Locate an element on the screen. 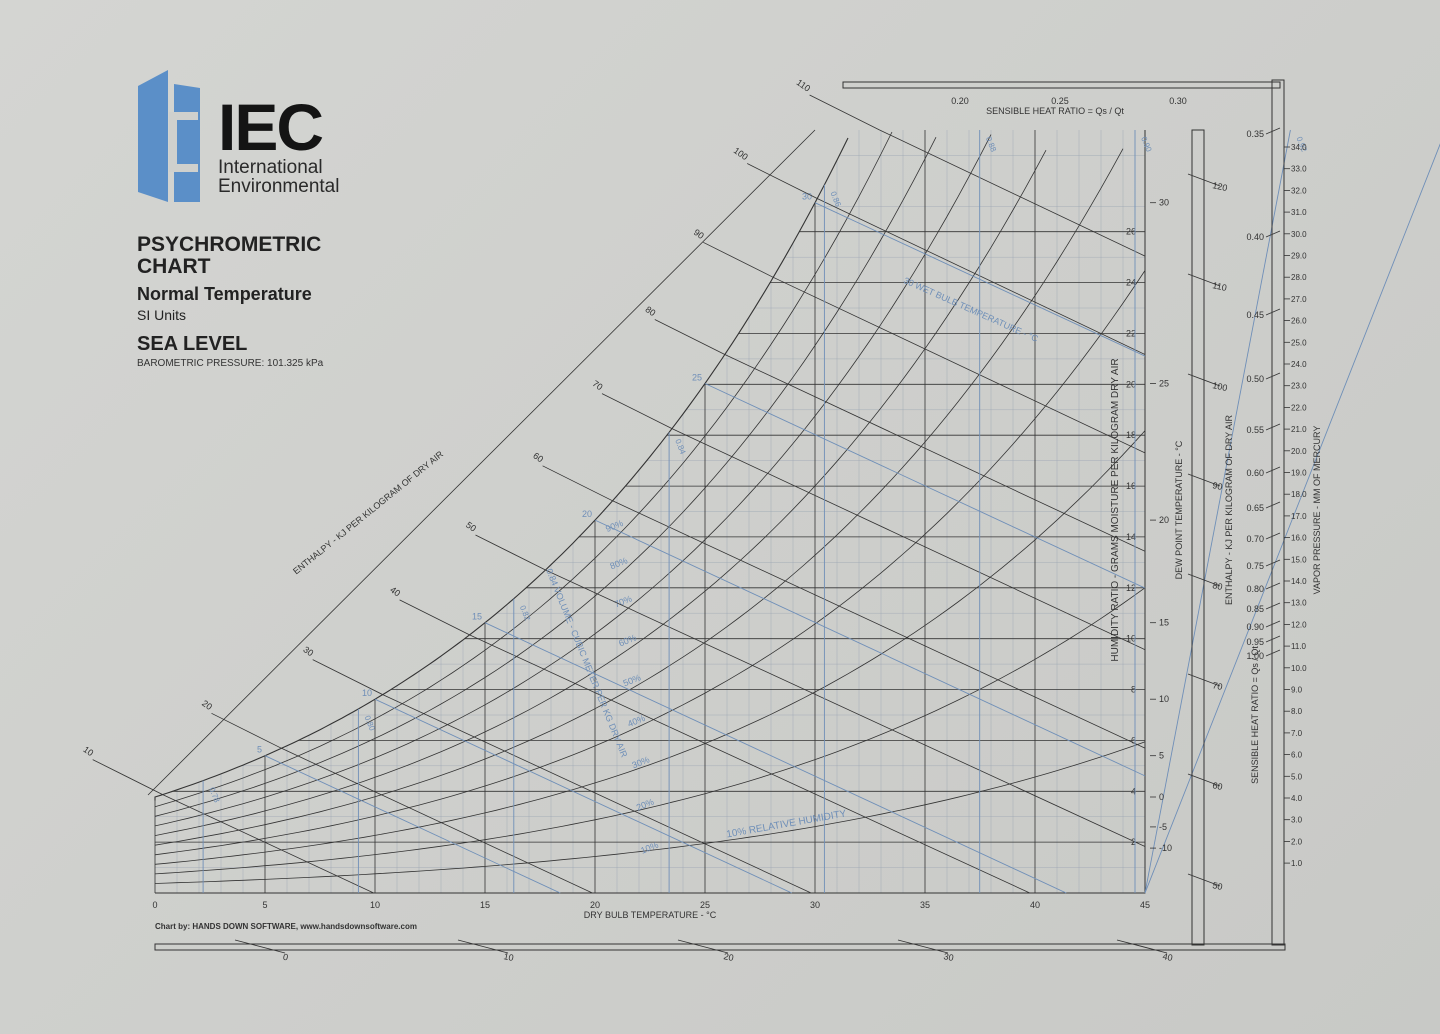  vp-tick-label: 4.0 is located at coordinates (1297, 798).